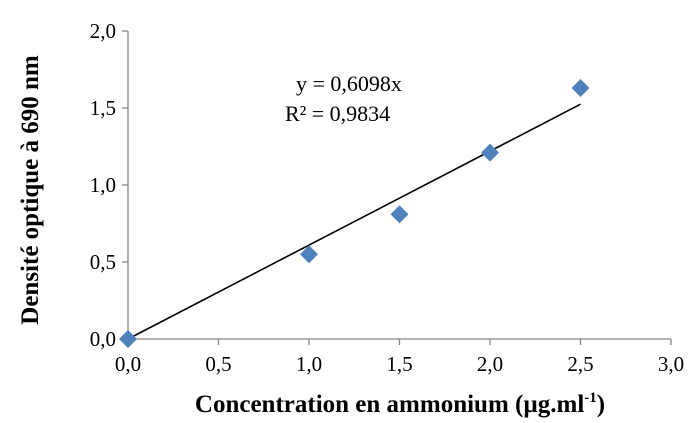  What do you see at coordinates (103, 262) in the screenshot?
I see `y-tick-label: 0,5` at bounding box center [103, 262].